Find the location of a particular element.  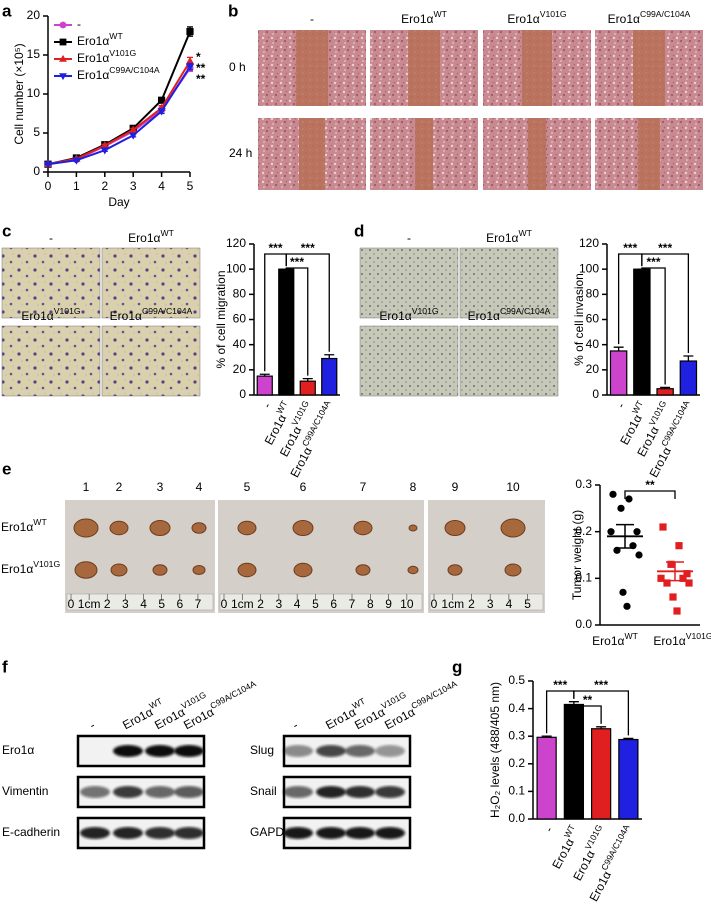

y-tick-label: 20 is located at coordinates (240, 369).